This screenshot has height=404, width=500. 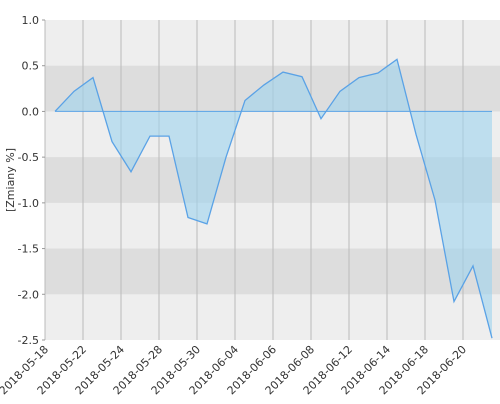 I want to click on y-tick-label: 0.5, so click(x=31, y=66).